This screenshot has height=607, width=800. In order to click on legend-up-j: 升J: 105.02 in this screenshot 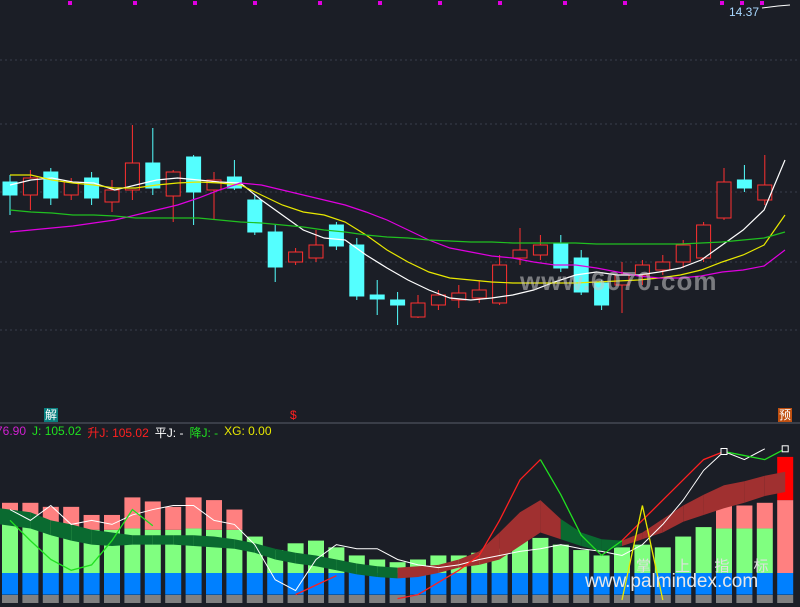, I will do `click(118, 433)`.